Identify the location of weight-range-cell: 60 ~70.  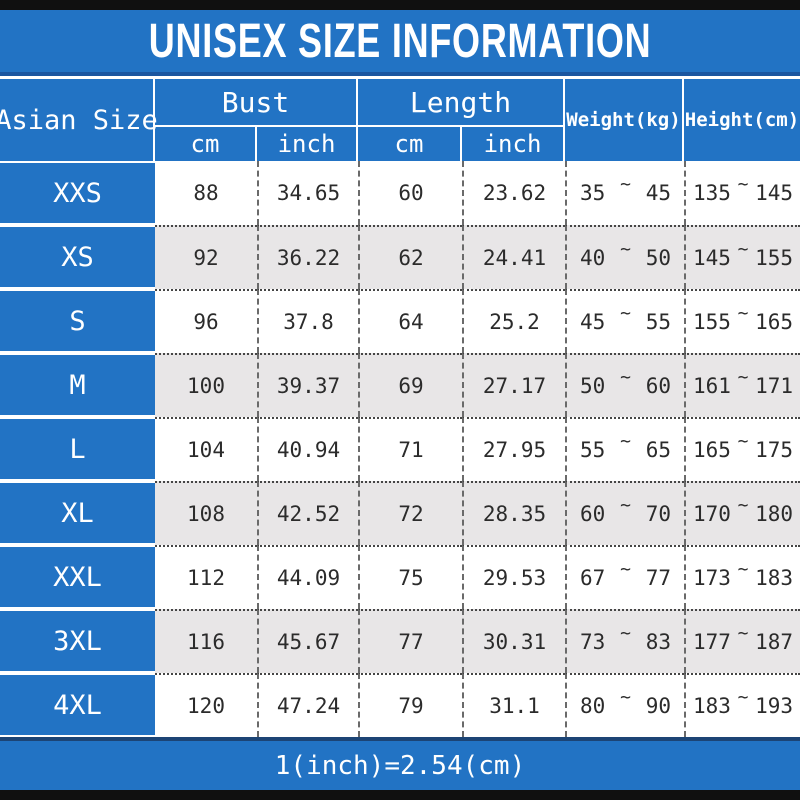
(624, 513).